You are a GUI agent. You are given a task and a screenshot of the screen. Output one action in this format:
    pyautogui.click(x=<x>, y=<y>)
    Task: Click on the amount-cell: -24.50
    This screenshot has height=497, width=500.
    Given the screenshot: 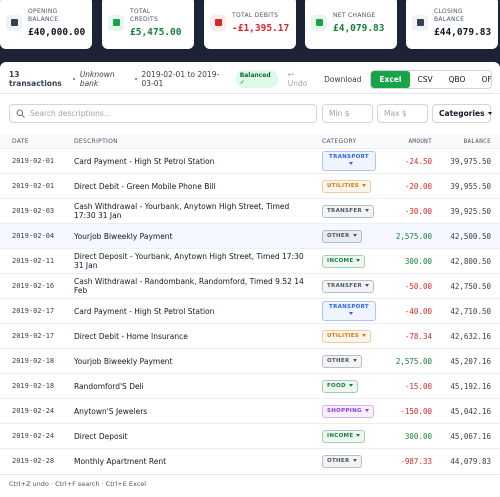 What is the action you would take?
    pyautogui.click(x=418, y=161)
    